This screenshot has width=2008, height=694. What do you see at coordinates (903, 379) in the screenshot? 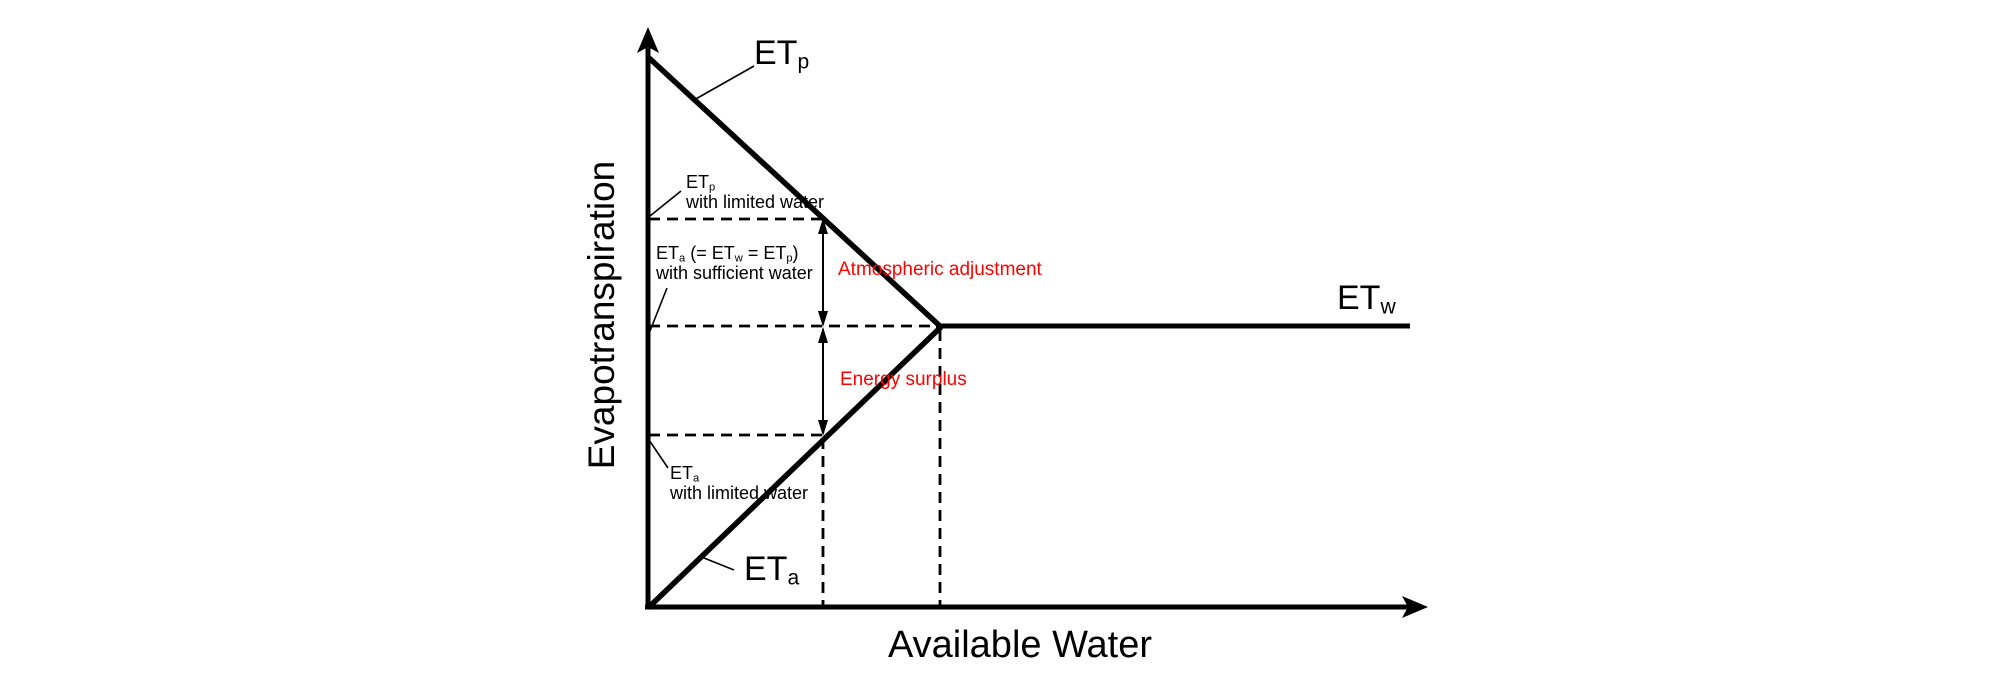
I see `energy-surplus-label: Energy surplus` at bounding box center [903, 379].